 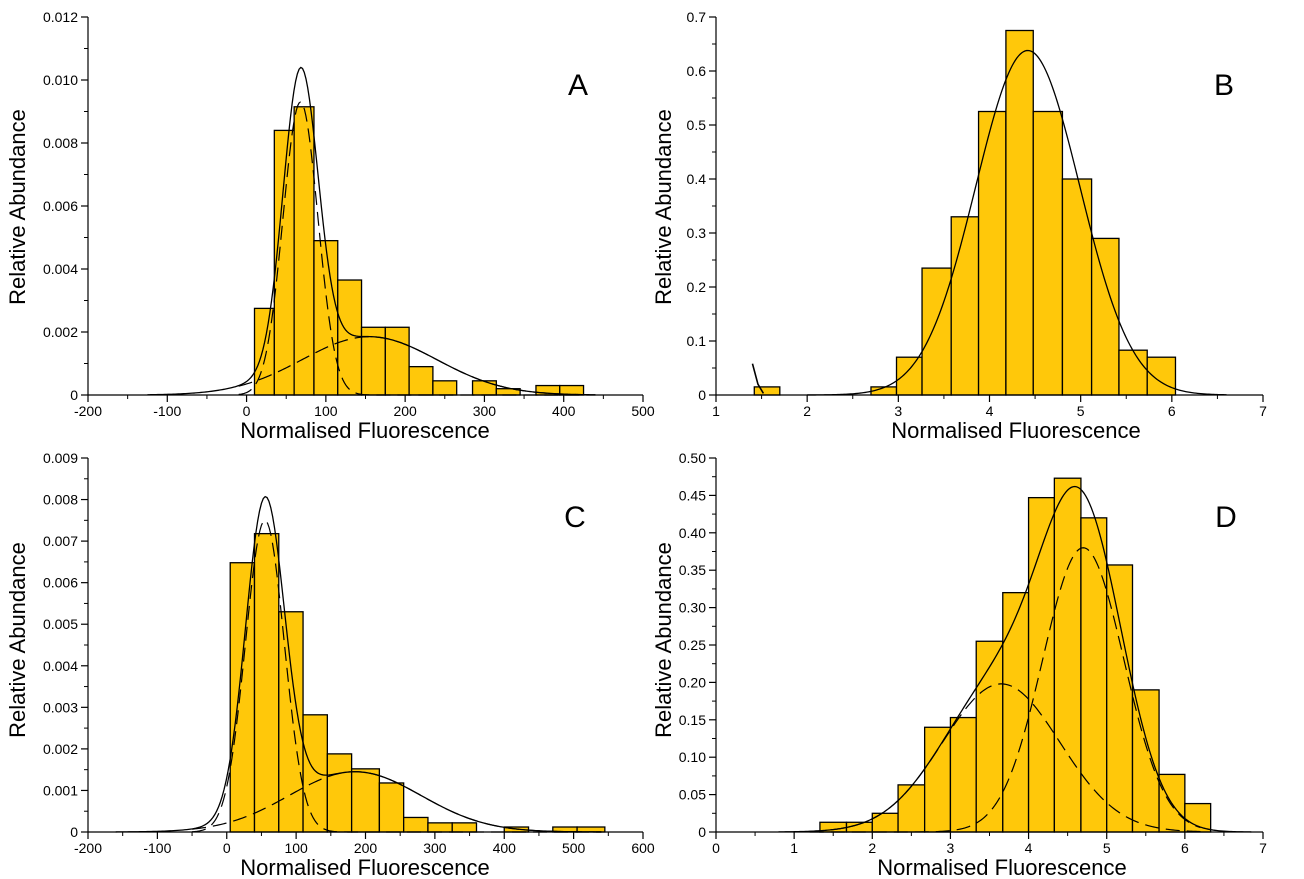 I want to click on x-tick-label: 600, so click(x=643, y=848).